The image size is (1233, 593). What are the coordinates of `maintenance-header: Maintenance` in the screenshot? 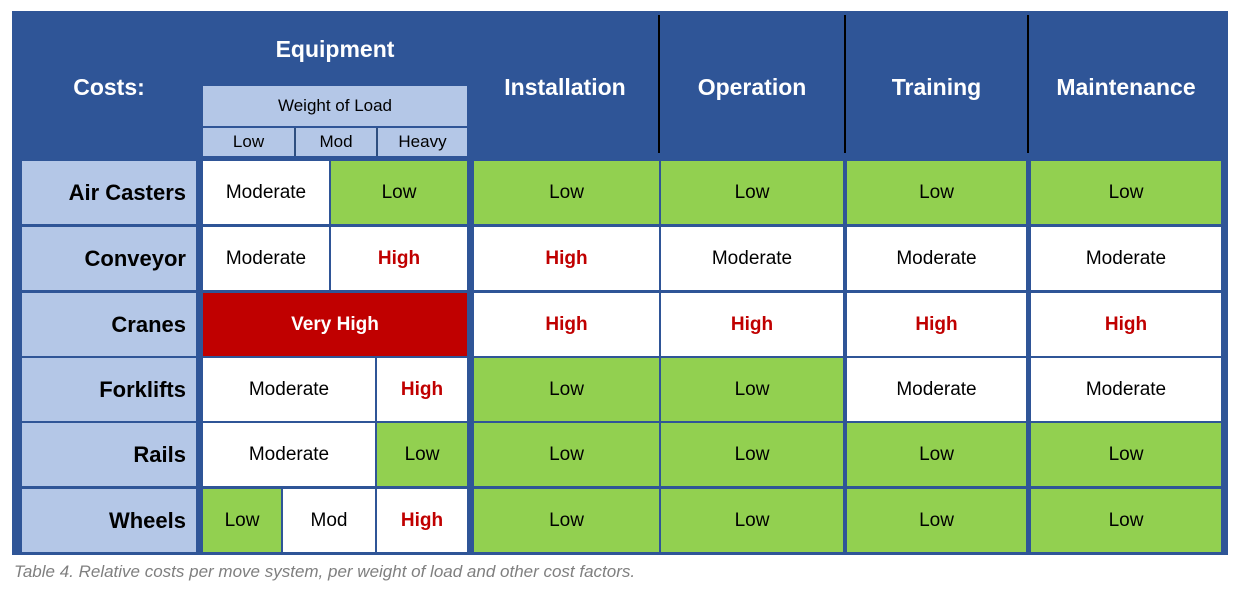 It's located at (1126, 87).